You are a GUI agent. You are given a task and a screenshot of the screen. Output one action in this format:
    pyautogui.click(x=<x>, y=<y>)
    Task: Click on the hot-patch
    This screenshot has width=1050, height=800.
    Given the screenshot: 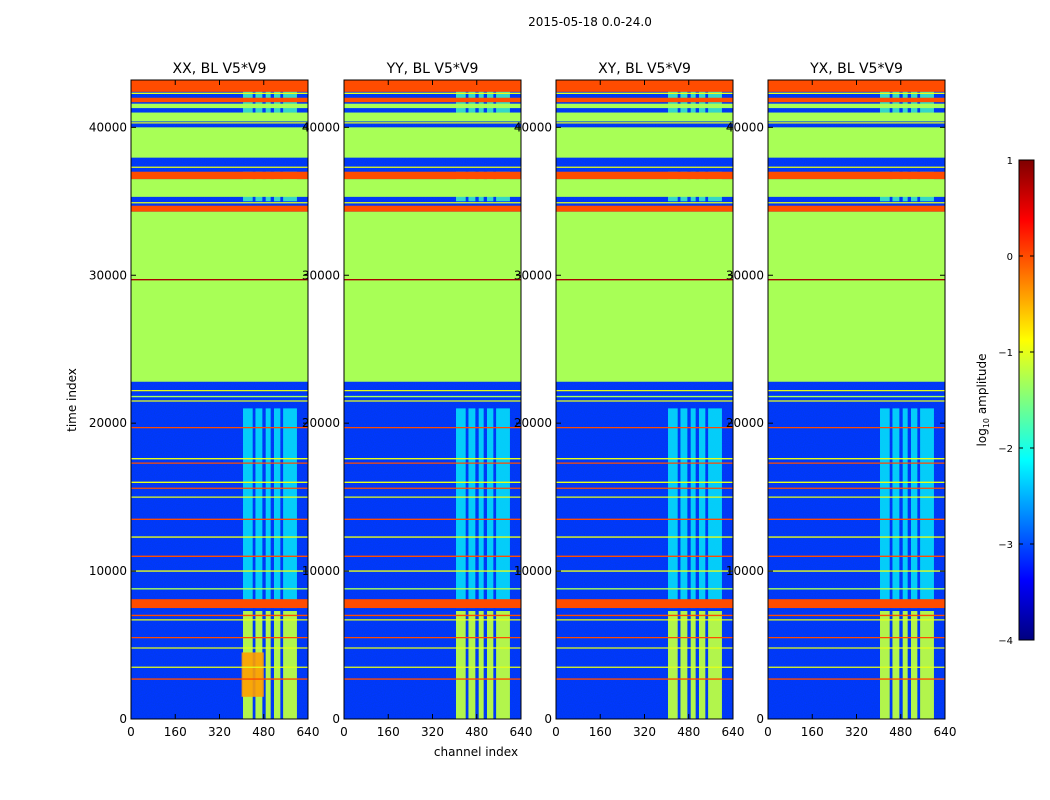 What is the action you would take?
    pyautogui.click(x=252, y=674)
    